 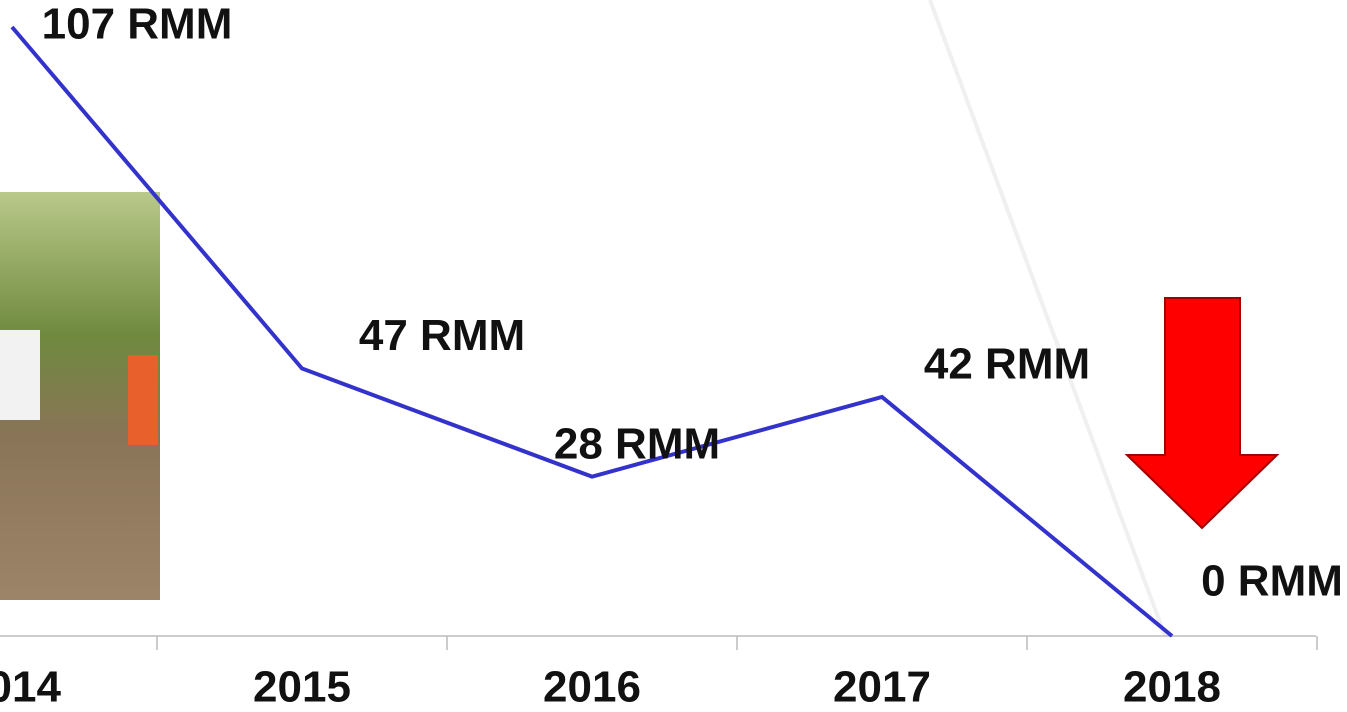 What do you see at coordinates (442, 335) in the screenshot?
I see `data-label: 47 RMM` at bounding box center [442, 335].